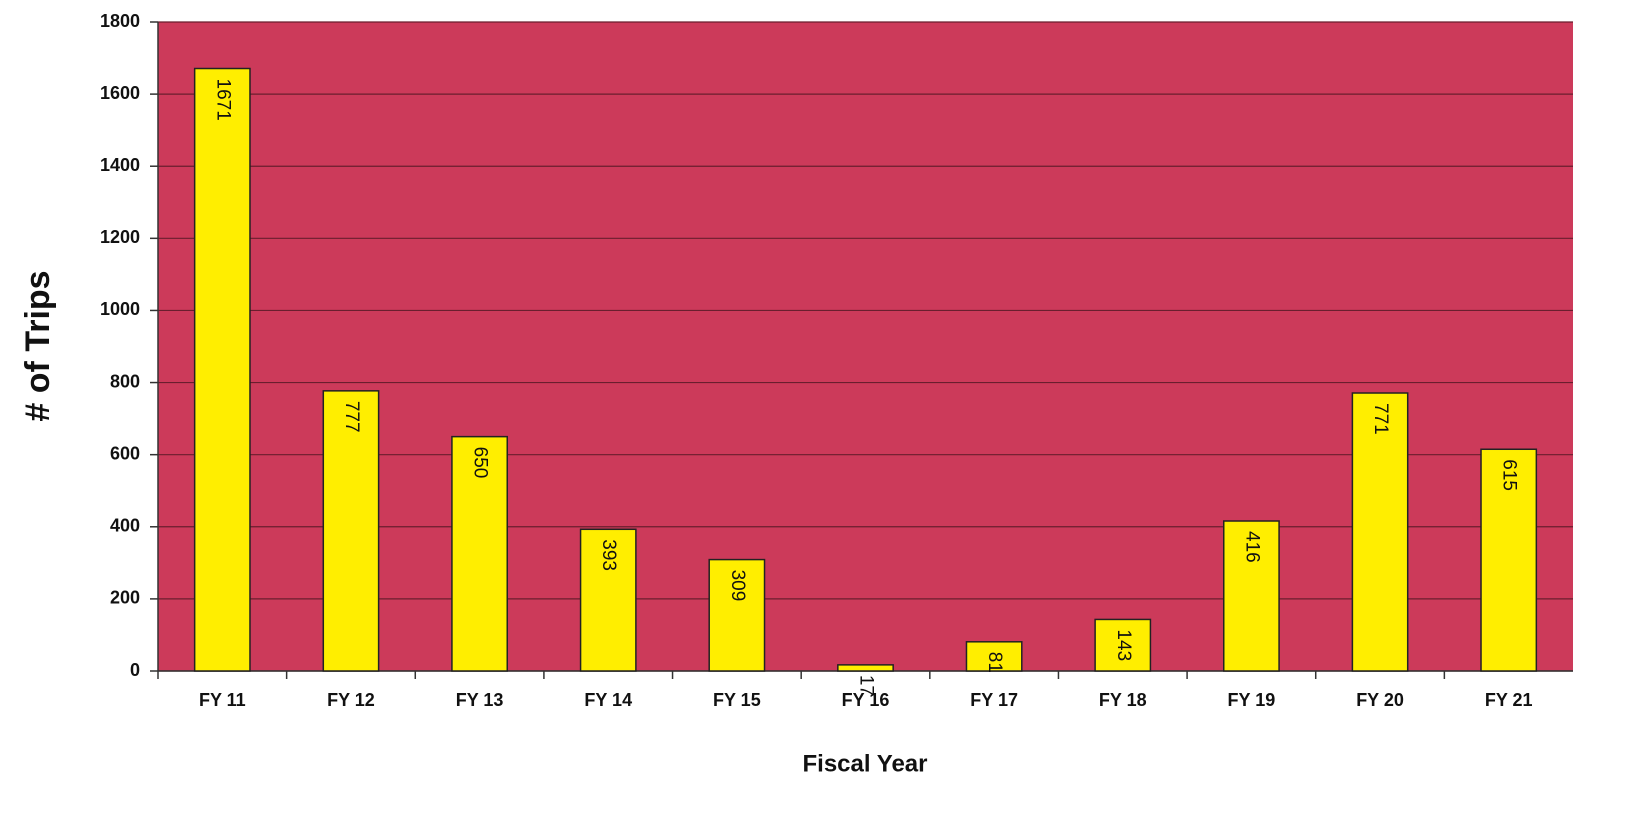 Image resolution: width=1642 pixels, height=815 pixels. I want to click on data-label: 393, so click(608, 555).